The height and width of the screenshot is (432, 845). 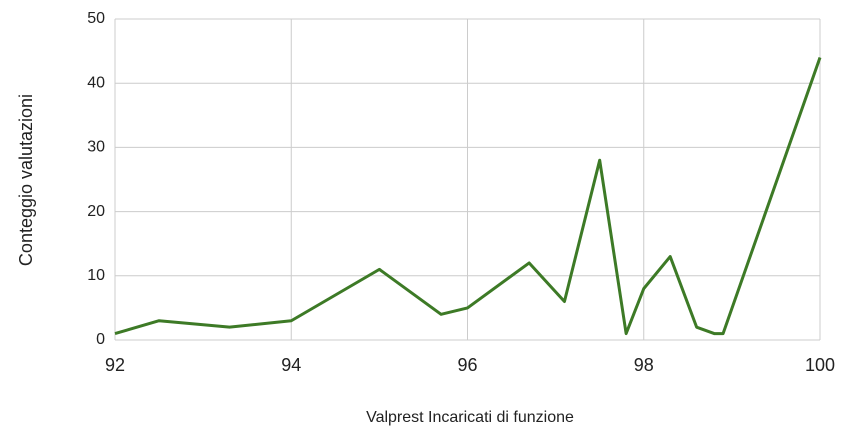 I want to click on y-axis-label: Conteggio valutazioni, so click(x=26, y=180).